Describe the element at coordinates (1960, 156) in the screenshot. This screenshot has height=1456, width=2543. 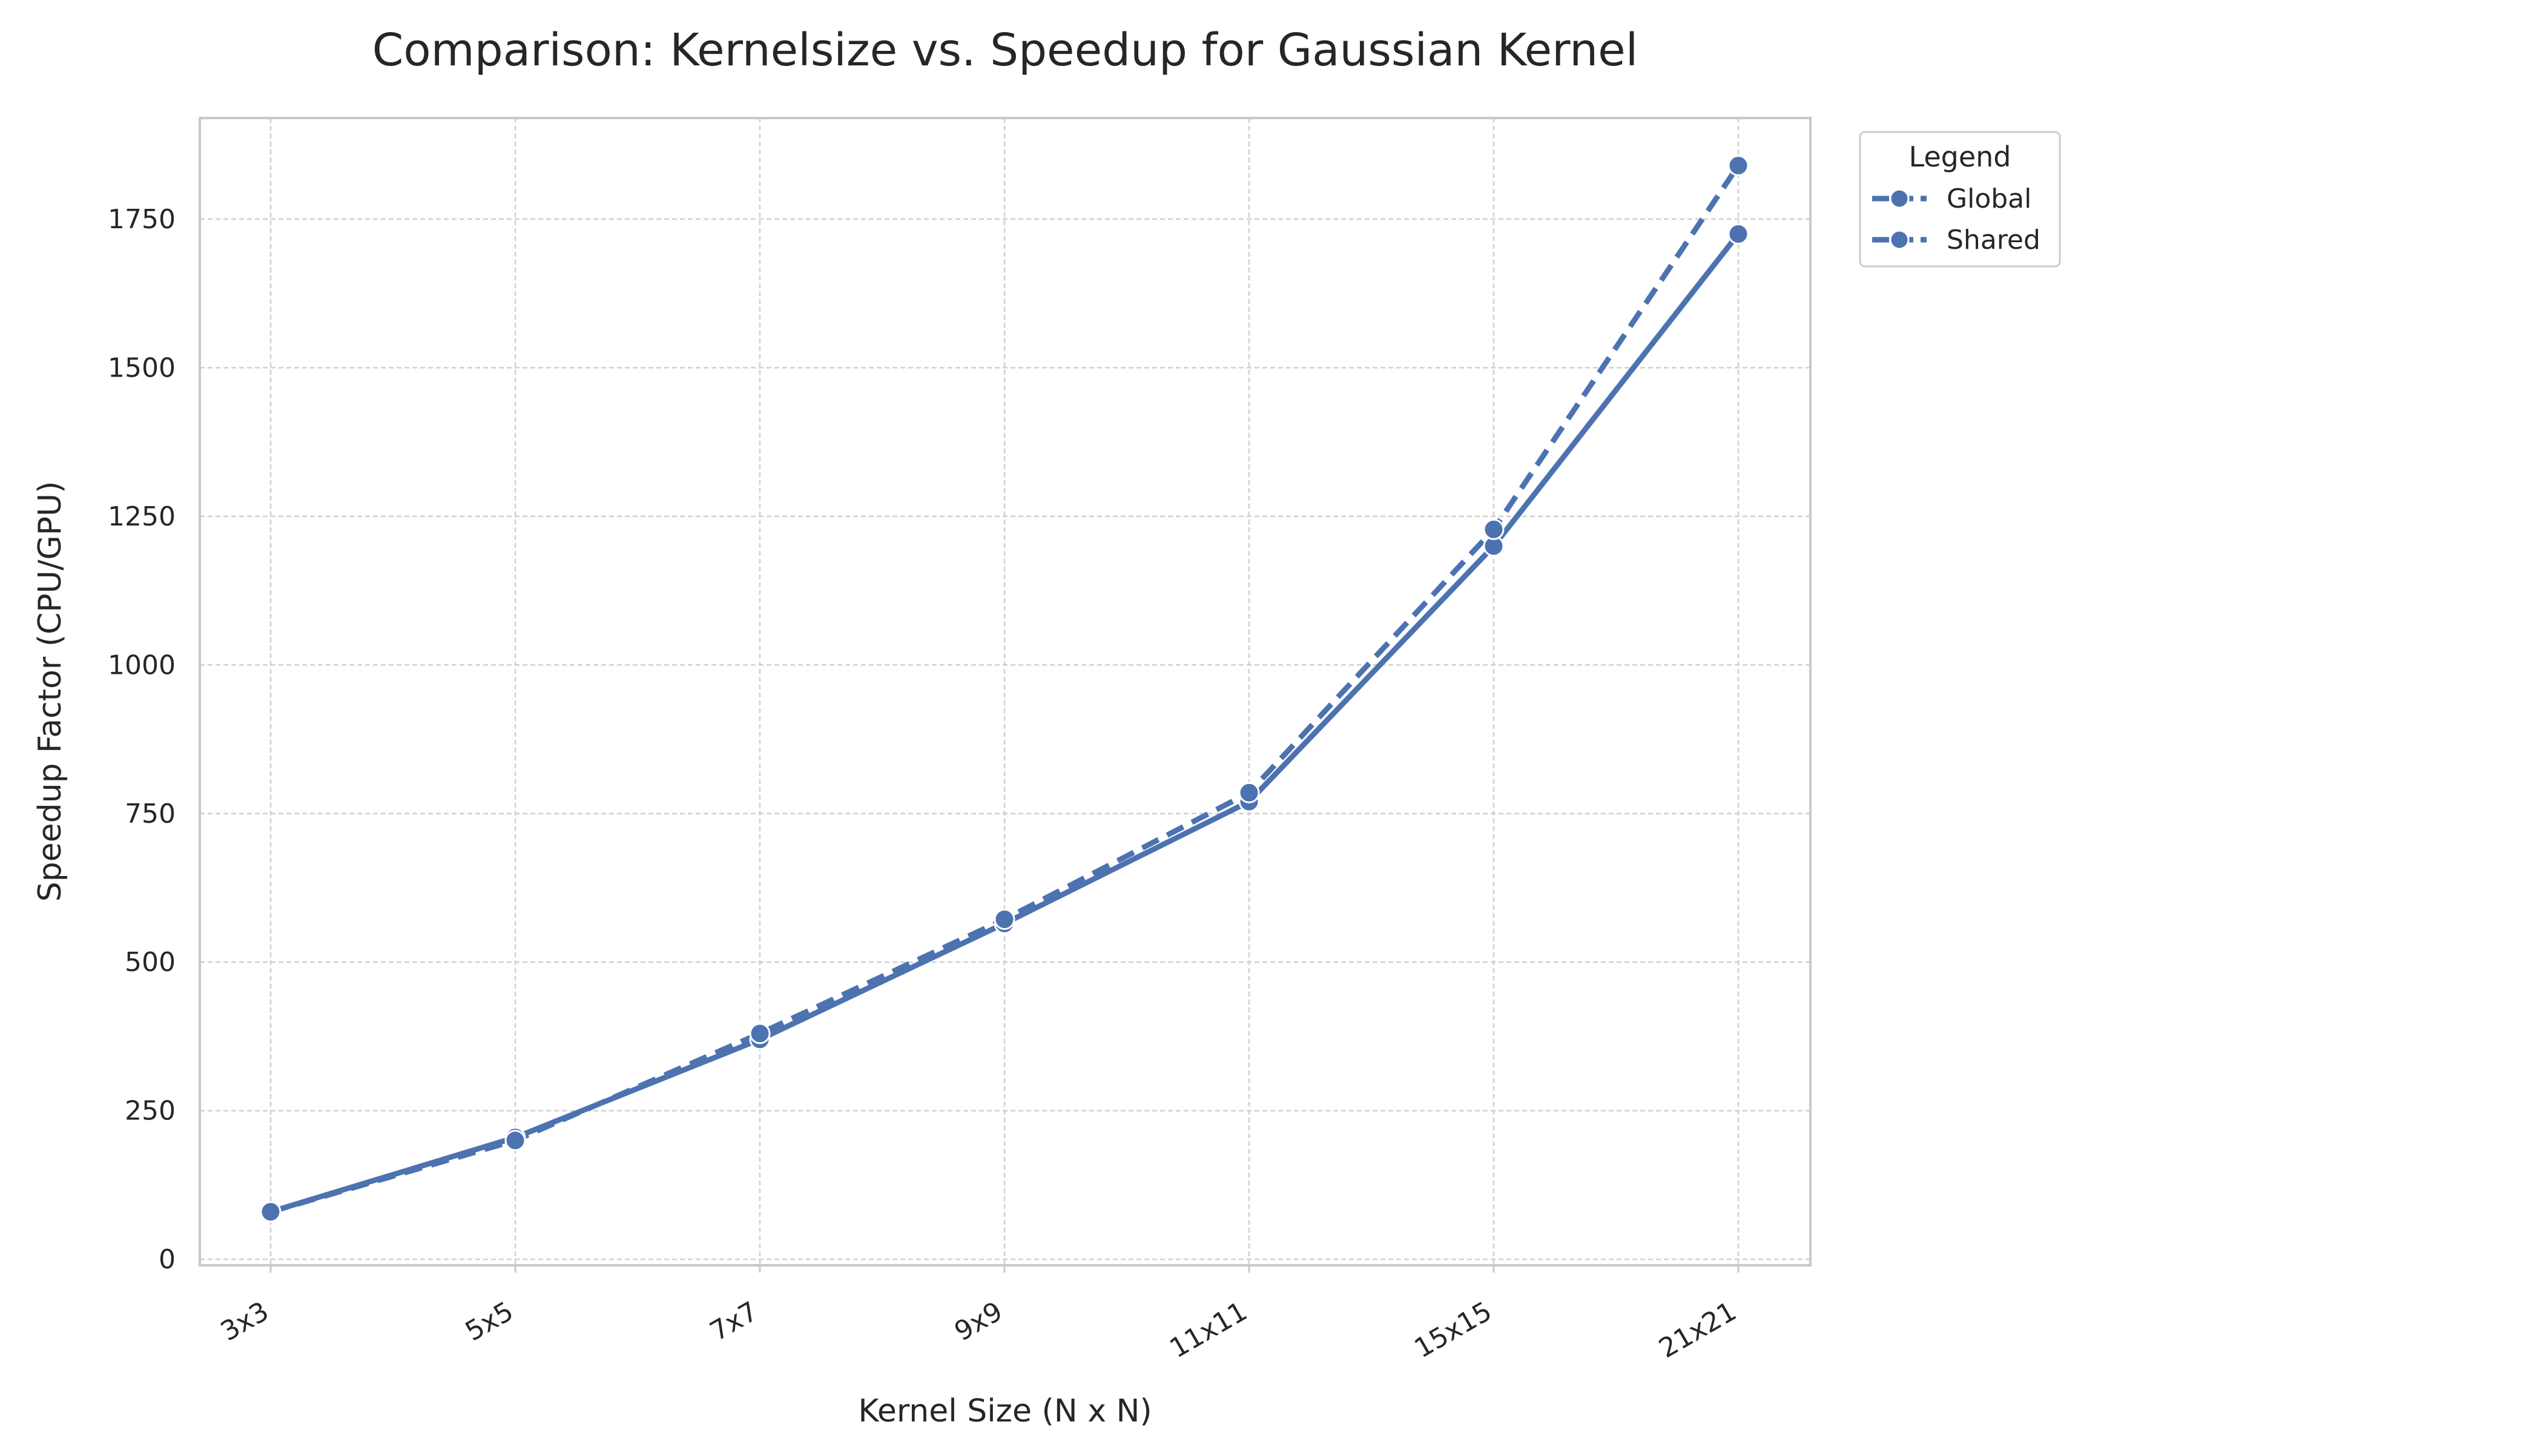
I see `legend-title: Legend` at that location.